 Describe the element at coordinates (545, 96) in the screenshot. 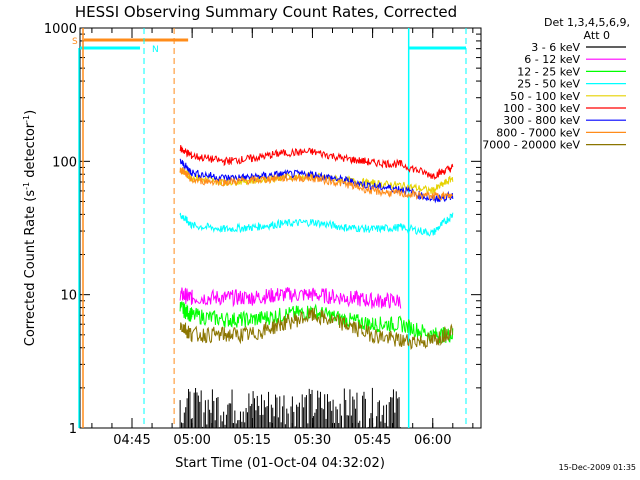

I see `legend-label: 50 - 100 keV` at that location.